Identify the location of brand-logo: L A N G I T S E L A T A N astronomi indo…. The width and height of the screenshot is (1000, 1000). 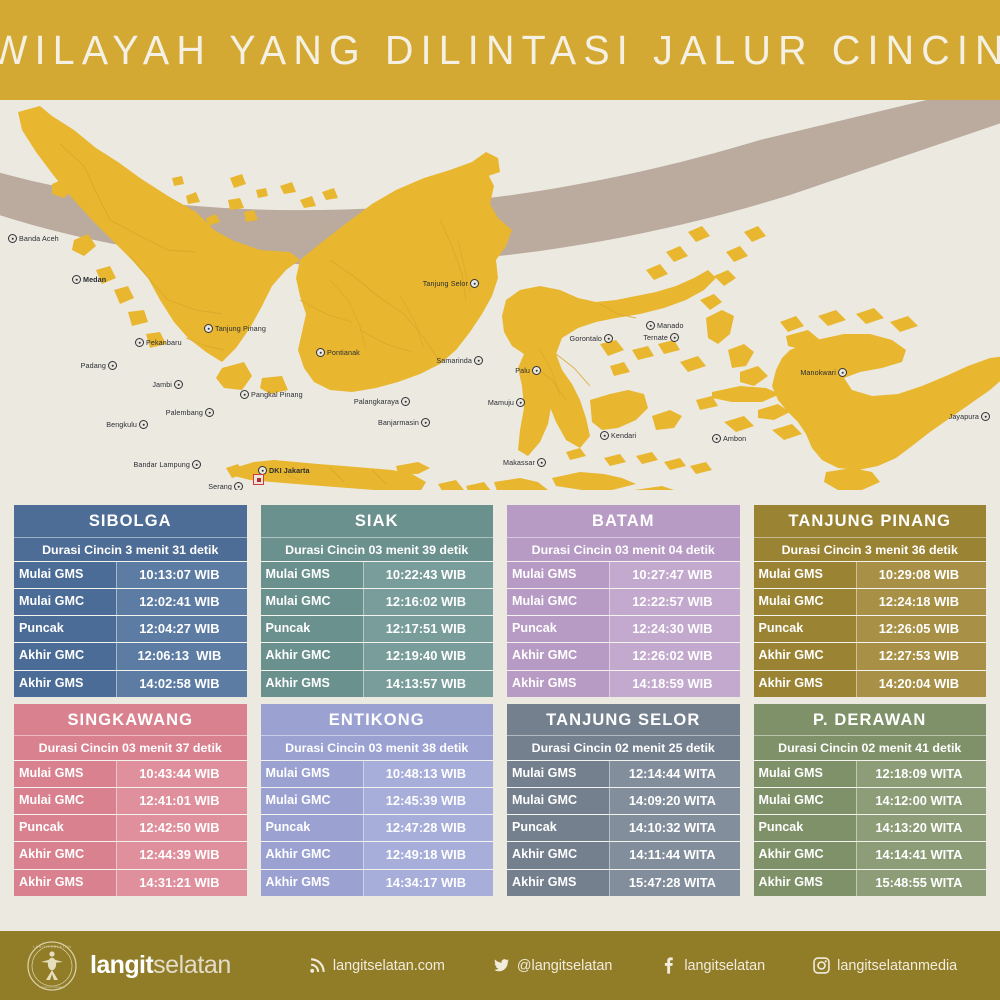
(128, 966).